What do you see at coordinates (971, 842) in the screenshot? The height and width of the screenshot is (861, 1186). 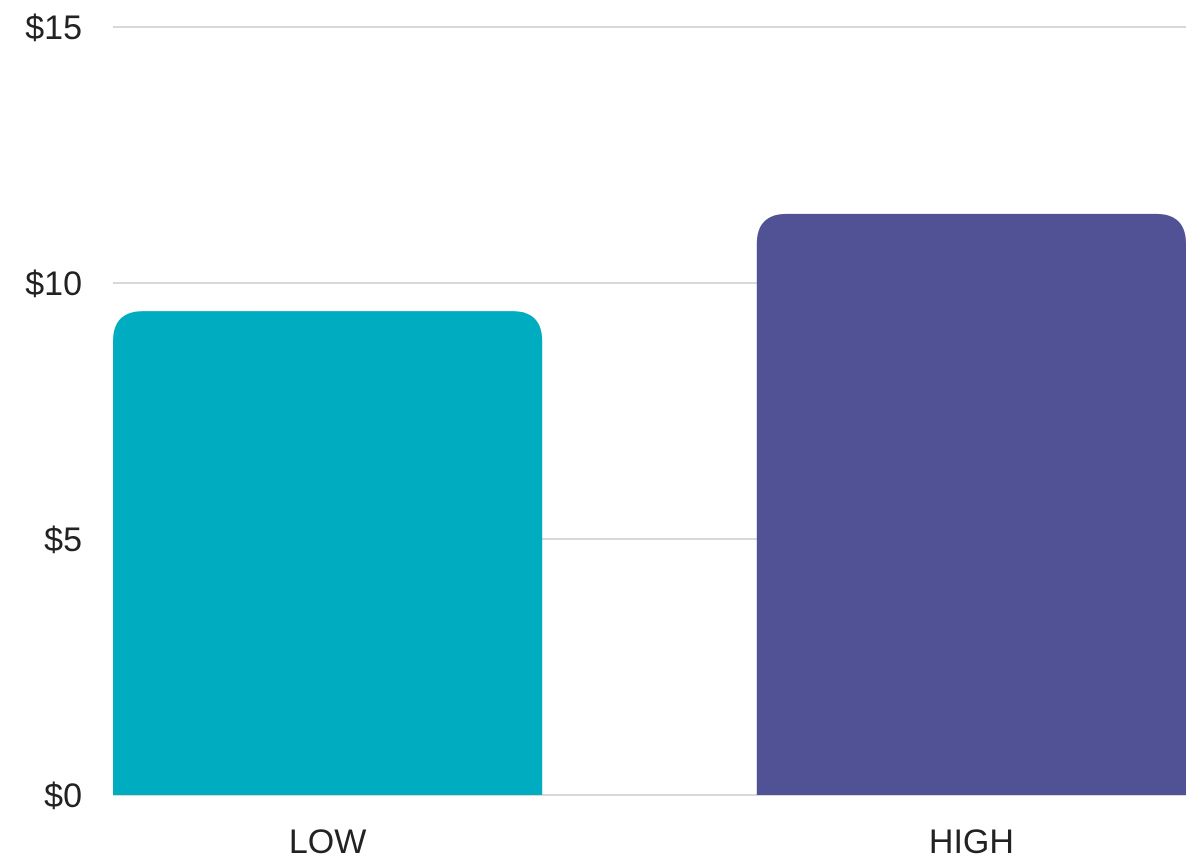 I see `x-category-label: HIGH` at bounding box center [971, 842].